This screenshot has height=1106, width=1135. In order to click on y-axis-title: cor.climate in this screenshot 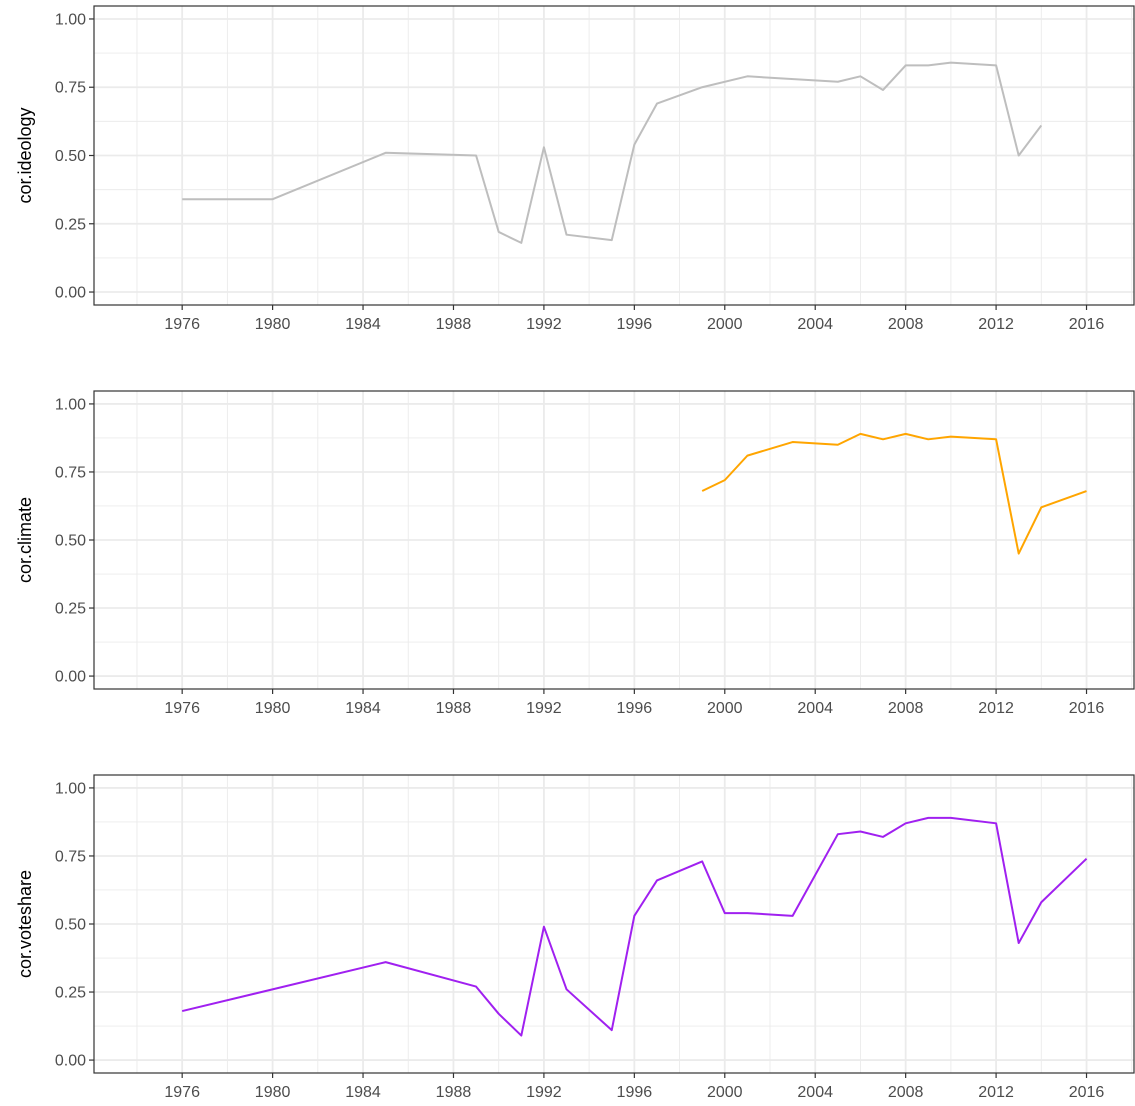, I will do `click(25, 540)`.